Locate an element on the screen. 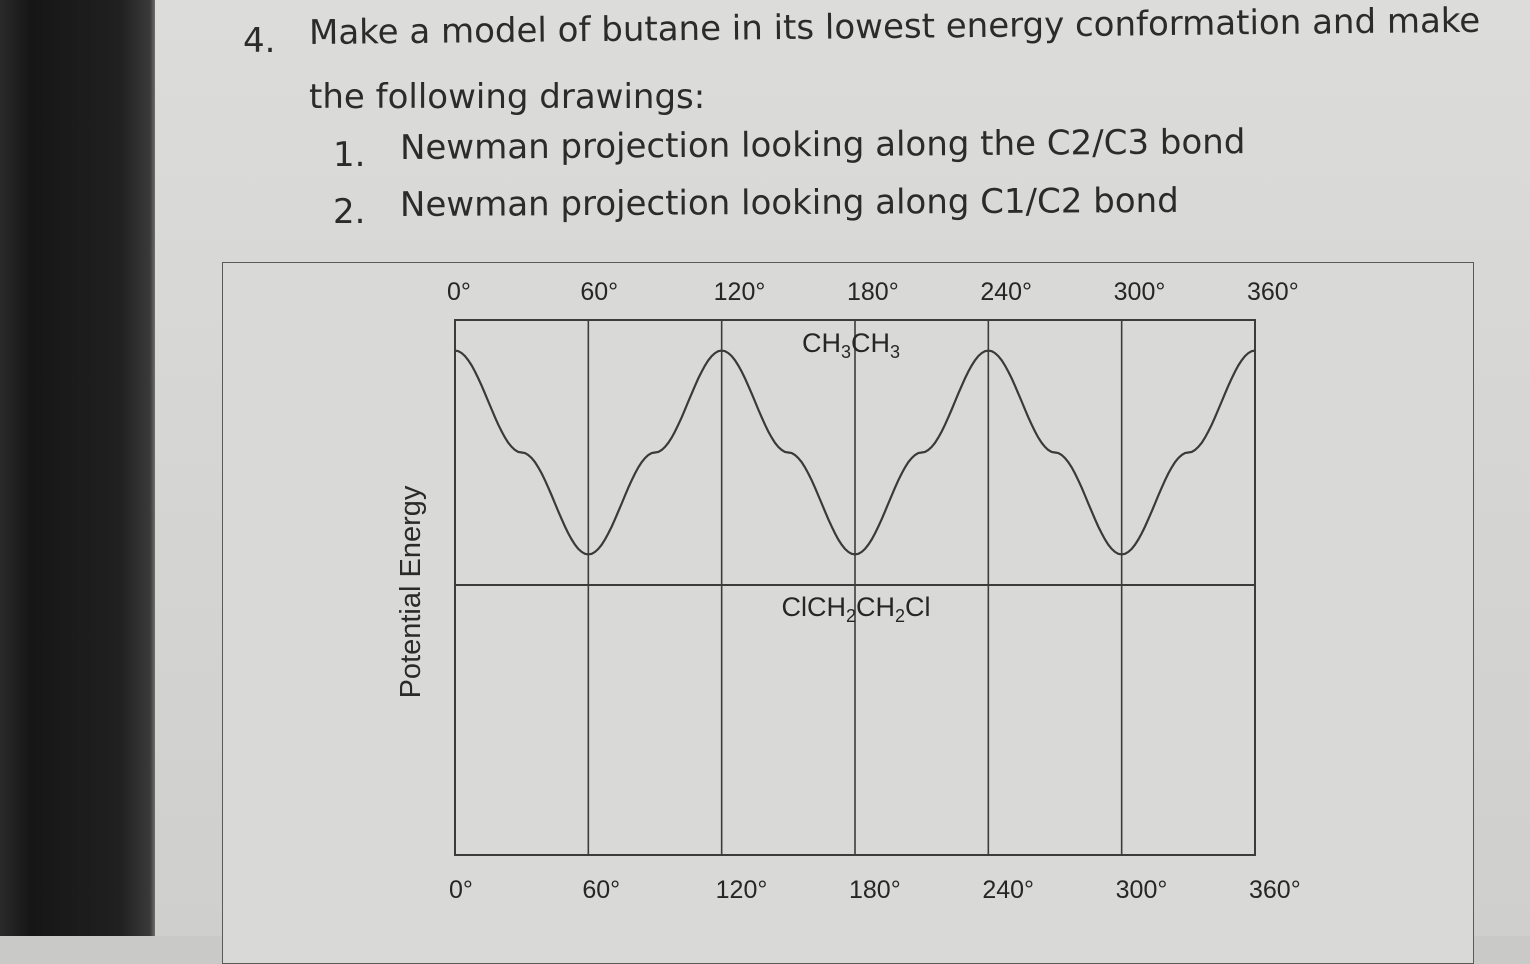  bottom-tick-label: 120° is located at coordinates (742, 890).